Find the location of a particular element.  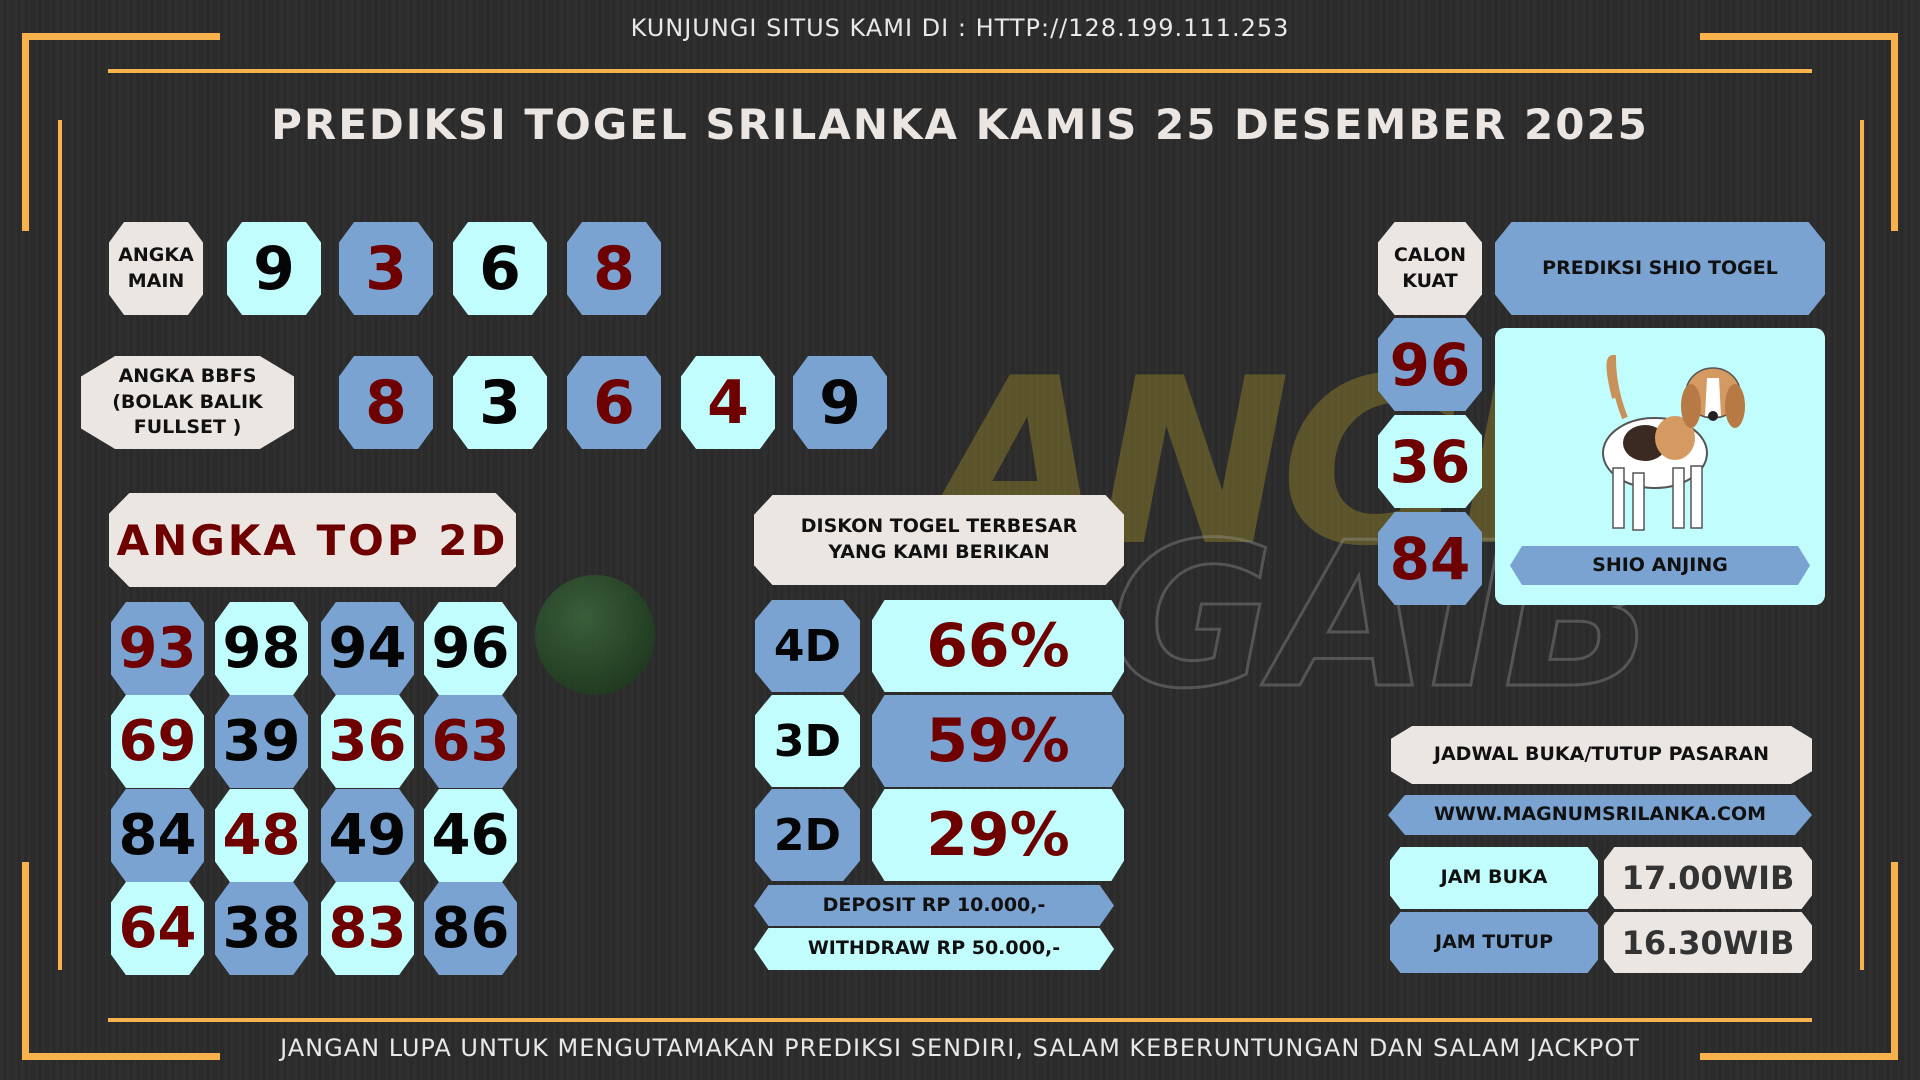

bbfs-digit: 4 is located at coordinates (728, 402).